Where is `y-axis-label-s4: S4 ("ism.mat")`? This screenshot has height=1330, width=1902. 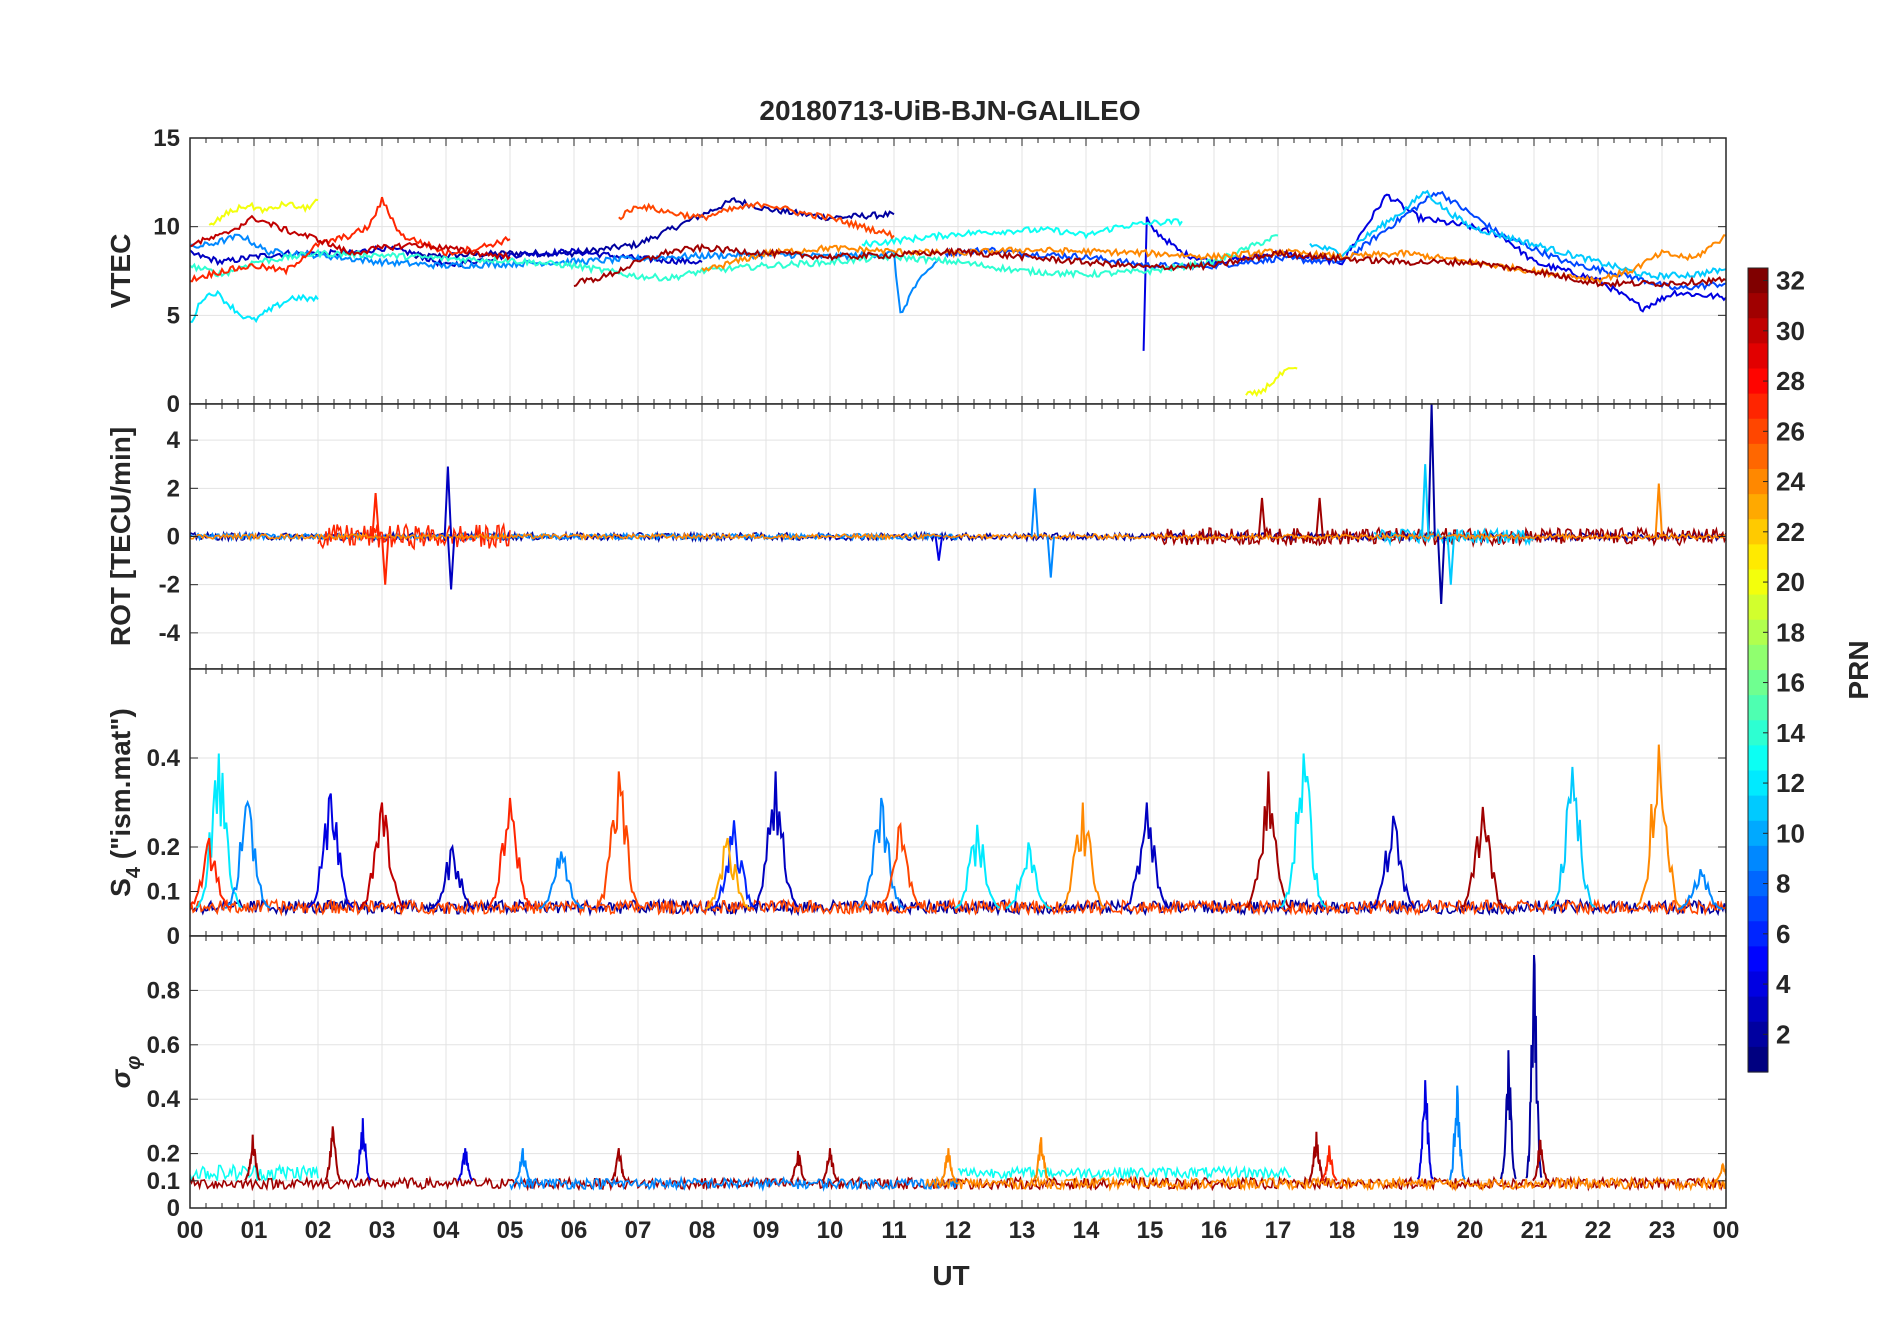
y-axis-label-s4: S4 ("ism.mat") is located at coordinates (125, 802).